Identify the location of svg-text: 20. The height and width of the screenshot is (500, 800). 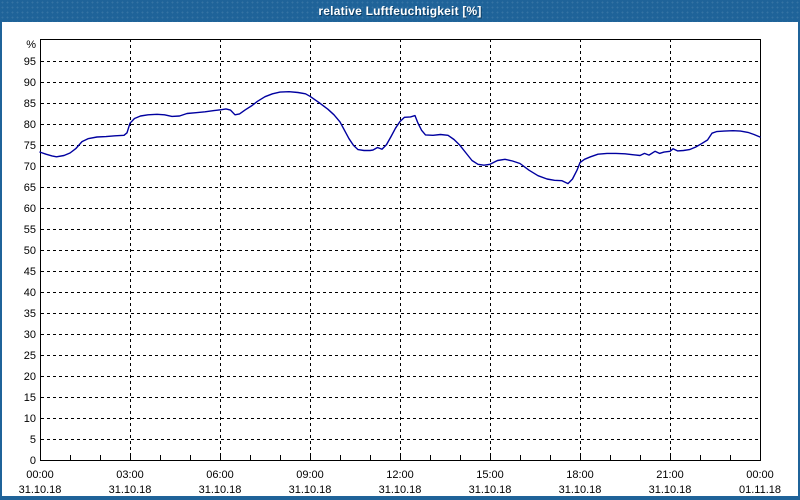
(30, 377).